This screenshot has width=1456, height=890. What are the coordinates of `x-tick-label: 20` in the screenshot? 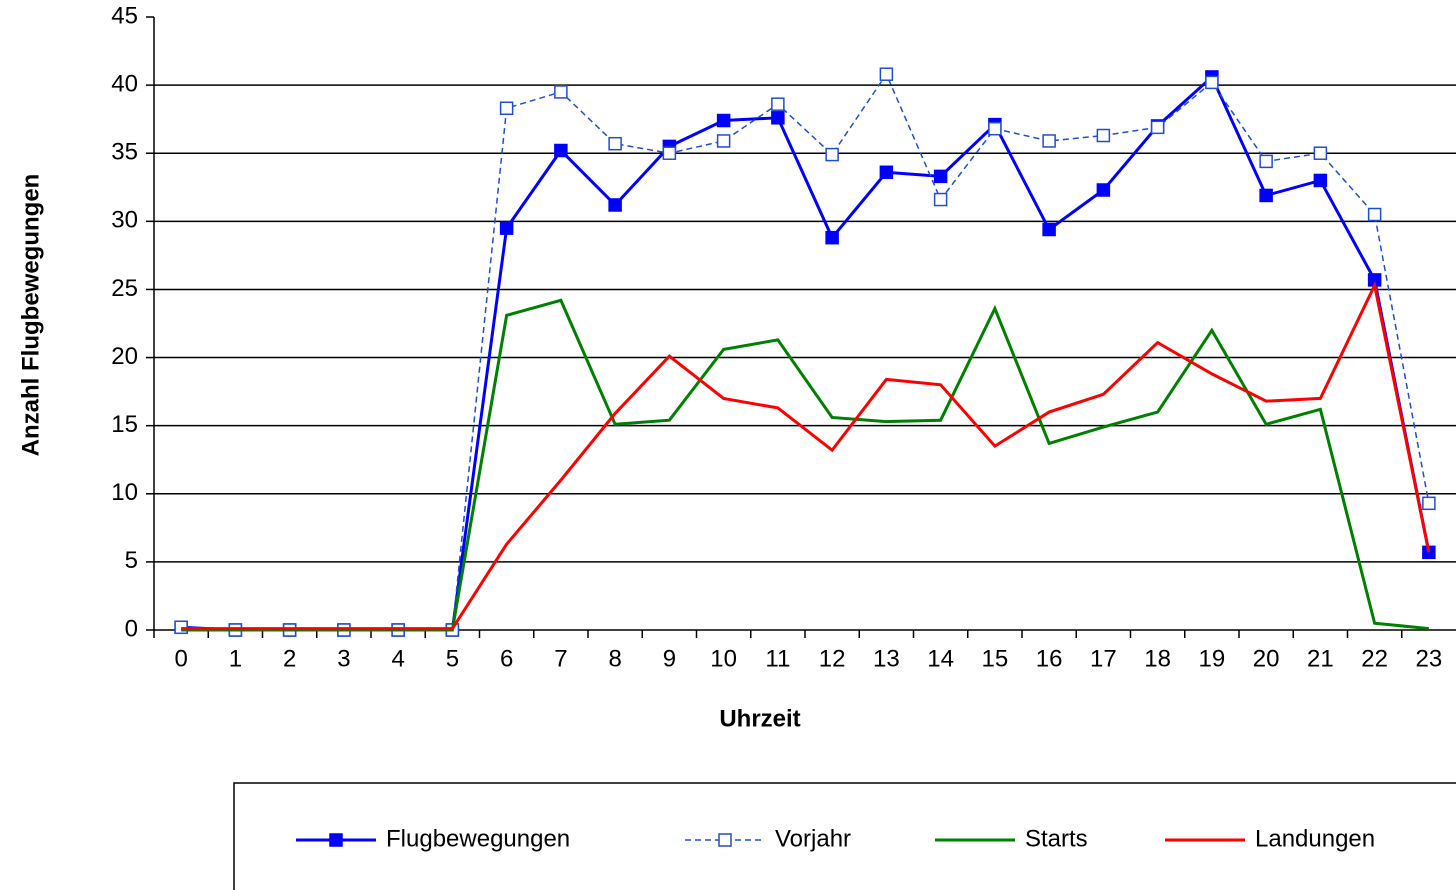 It's located at (1266, 658).